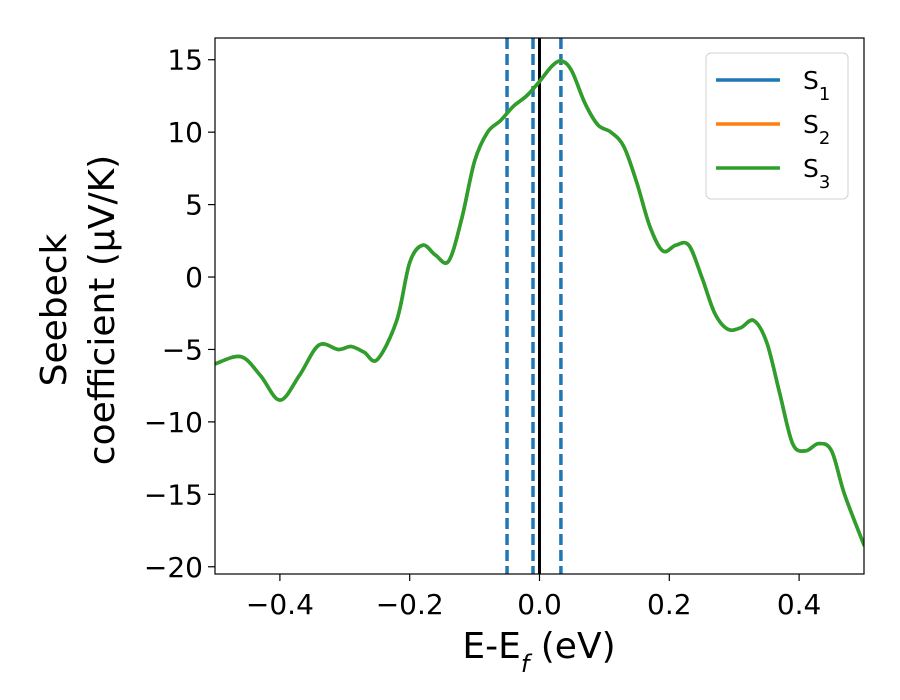 The height and width of the screenshot is (700, 900). Describe the element at coordinates (194, 205) in the screenshot. I see `y-tick-label: 5` at that location.